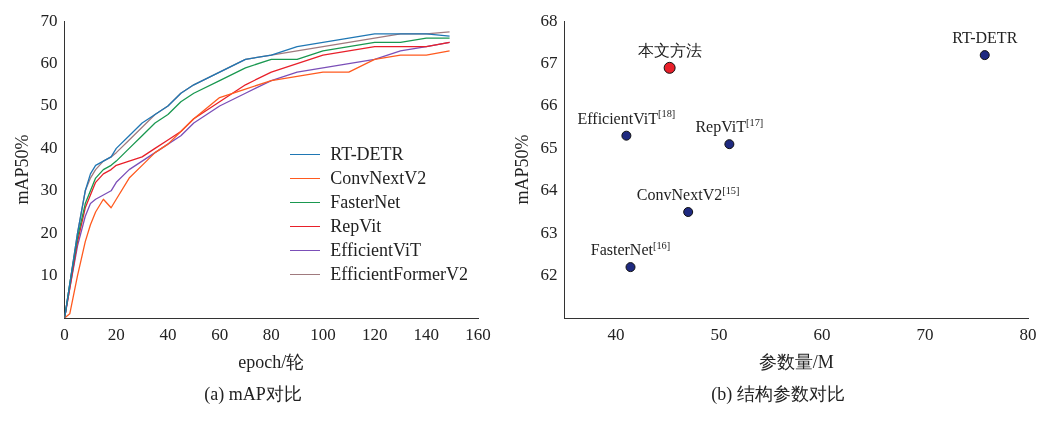 Image resolution: width=1059 pixels, height=431 pixels. Describe the element at coordinates (985, 38) in the screenshot. I see `annotation: RT-DETR` at that location.